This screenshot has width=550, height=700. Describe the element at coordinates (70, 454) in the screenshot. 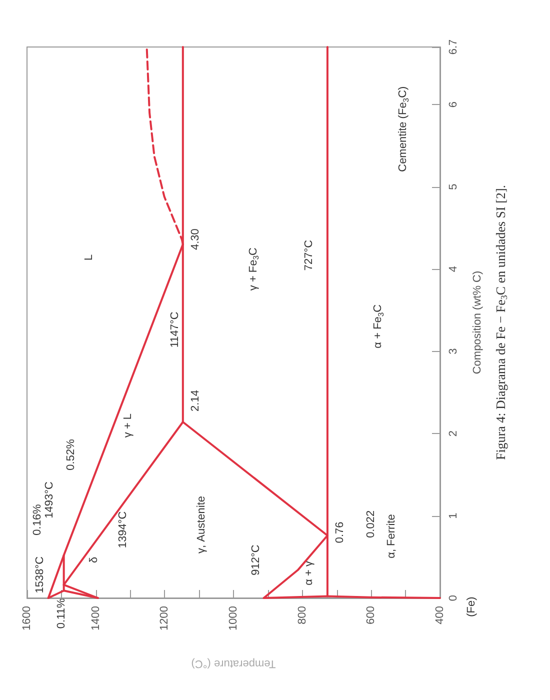

I see `annotation: 0.52%` at that location.